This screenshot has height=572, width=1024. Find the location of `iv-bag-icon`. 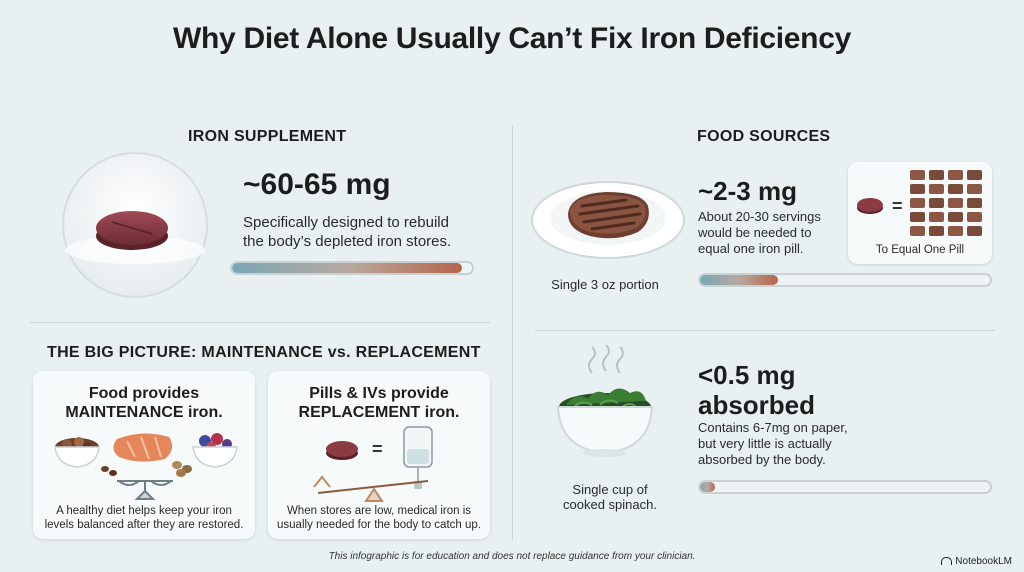

iv-bag-icon is located at coordinates (418, 457).